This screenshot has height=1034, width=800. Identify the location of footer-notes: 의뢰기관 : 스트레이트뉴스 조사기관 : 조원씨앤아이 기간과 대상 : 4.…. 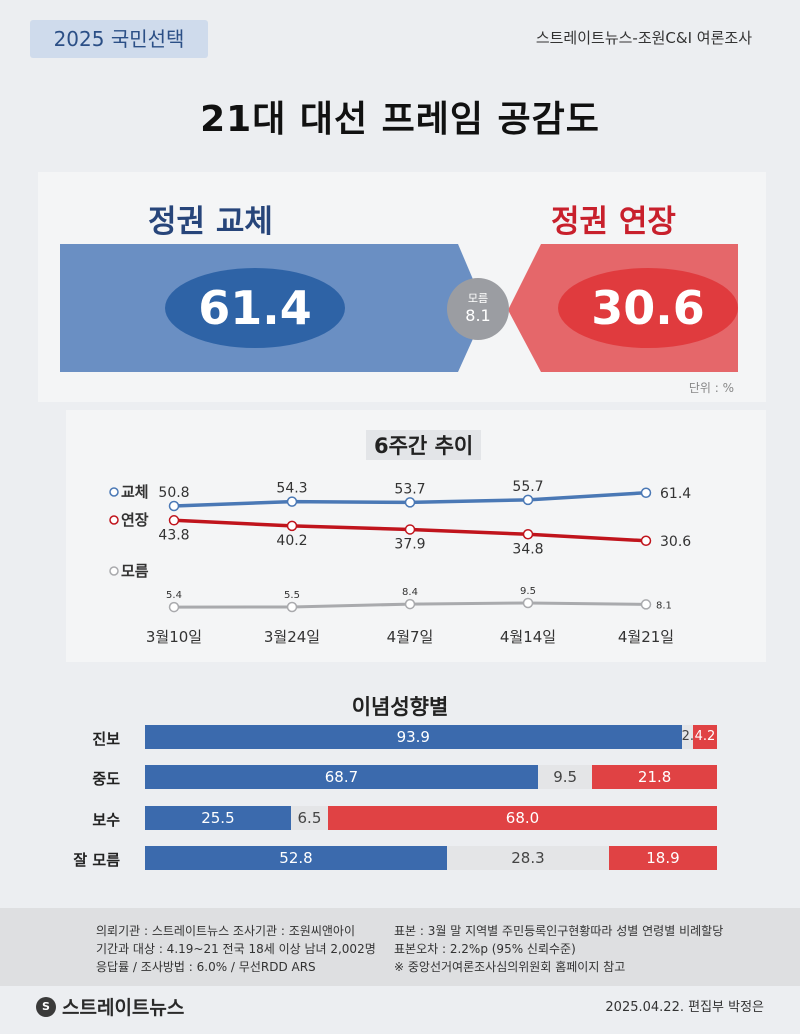
(400, 947).